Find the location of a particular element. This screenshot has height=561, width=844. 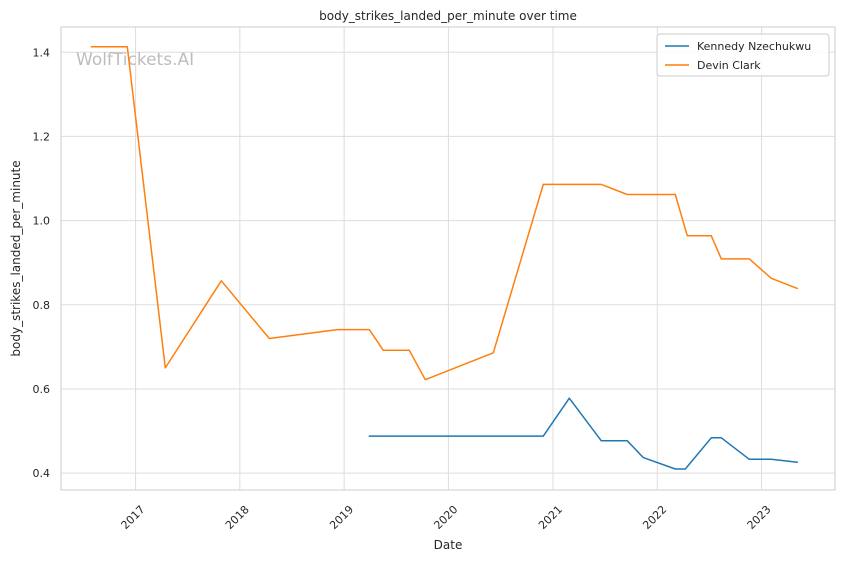

y-axis-title: body_strikes_landed_per_minute is located at coordinates (16, 258).